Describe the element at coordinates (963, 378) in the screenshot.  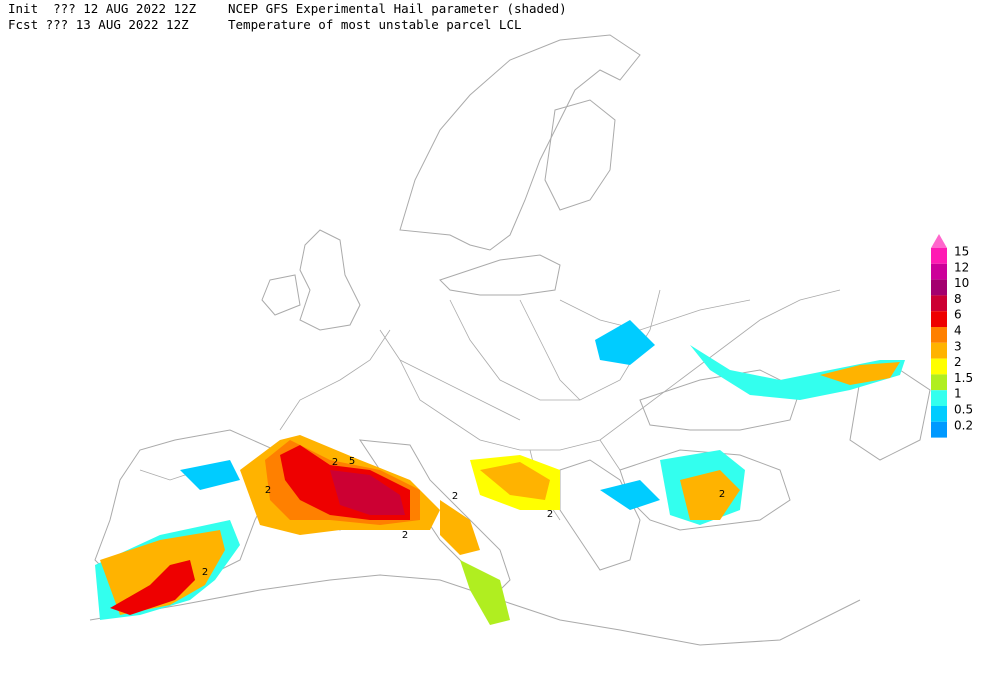
I see `legend-label: 1.5` at that location.